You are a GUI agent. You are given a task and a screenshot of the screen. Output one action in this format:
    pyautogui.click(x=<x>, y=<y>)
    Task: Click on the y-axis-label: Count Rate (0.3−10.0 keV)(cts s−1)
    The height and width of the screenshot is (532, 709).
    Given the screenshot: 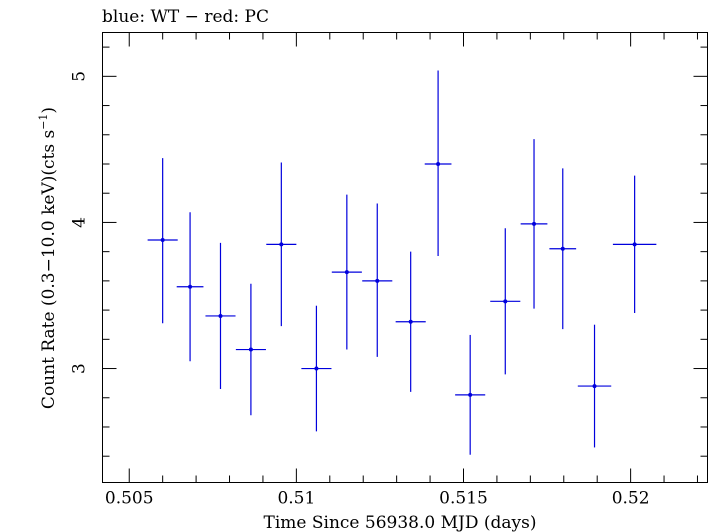 What is the action you would take?
    pyautogui.click(x=48, y=258)
    